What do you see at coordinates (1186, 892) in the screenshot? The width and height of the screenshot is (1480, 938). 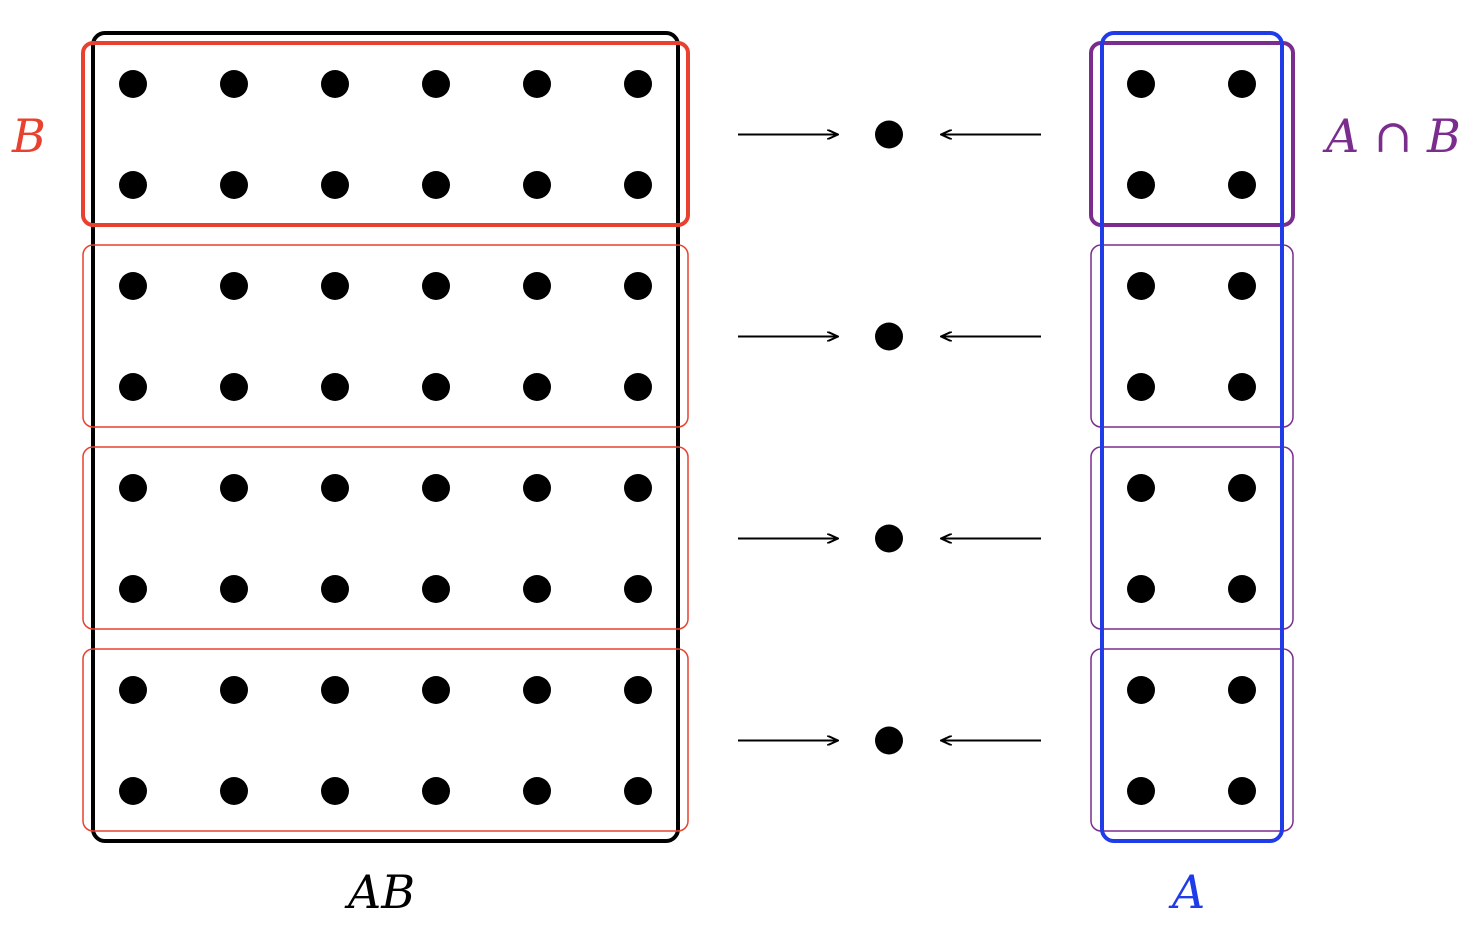 I see `label-a: A` at bounding box center [1186, 892].